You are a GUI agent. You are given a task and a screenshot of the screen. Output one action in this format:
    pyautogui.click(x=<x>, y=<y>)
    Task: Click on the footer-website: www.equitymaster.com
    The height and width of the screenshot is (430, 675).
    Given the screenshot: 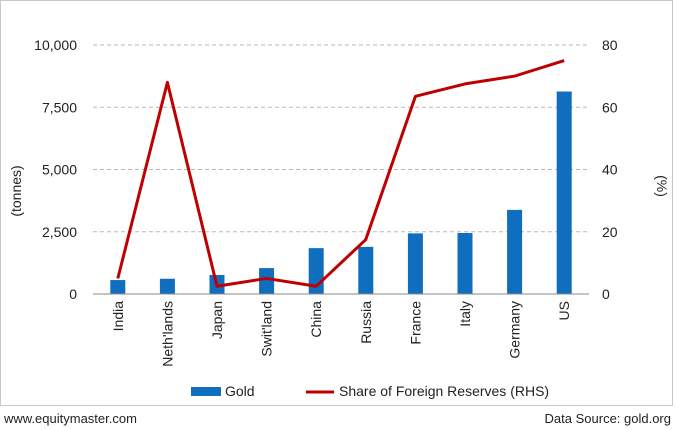 What is the action you would take?
    pyautogui.click(x=70, y=418)
    